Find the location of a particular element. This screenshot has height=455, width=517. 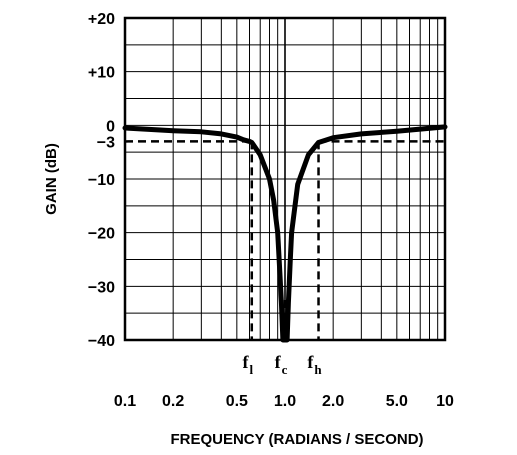

y-tick-label: −30 is located at coordinates (101, 287).